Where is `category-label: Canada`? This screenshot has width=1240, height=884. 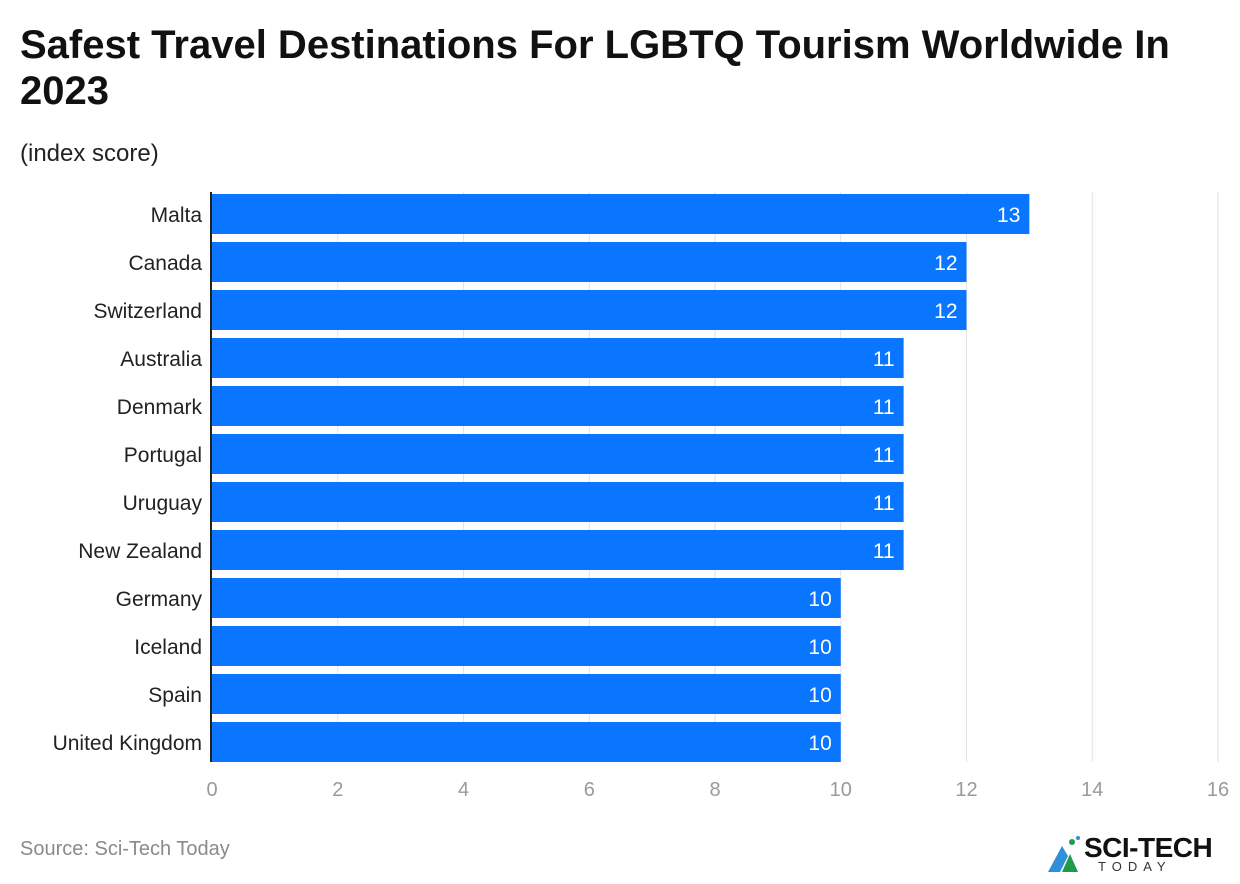
category-label: Canada is located at coordinates (165, 263).